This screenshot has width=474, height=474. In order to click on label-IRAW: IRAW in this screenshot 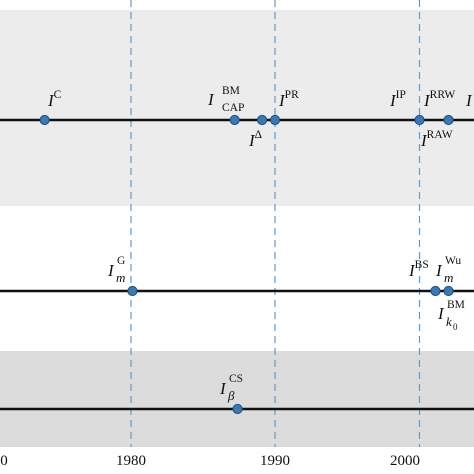, I will do `click(436, 139)`.